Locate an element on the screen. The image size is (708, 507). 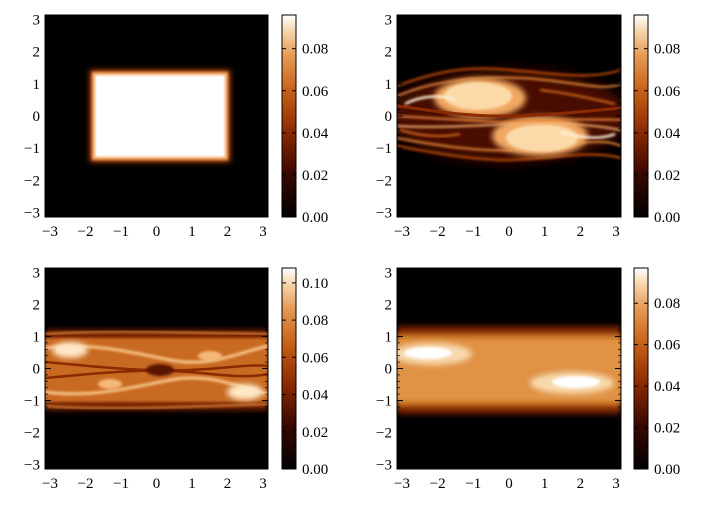
heatmap-panel-bottom-left is located at coordinates (156, 368).